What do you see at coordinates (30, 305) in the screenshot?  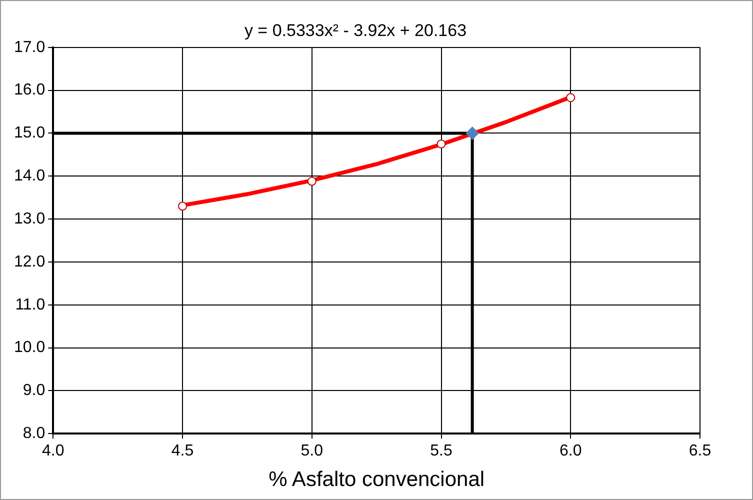 I see `y-tick-label: 11.0` at bounding box center [30, 305].